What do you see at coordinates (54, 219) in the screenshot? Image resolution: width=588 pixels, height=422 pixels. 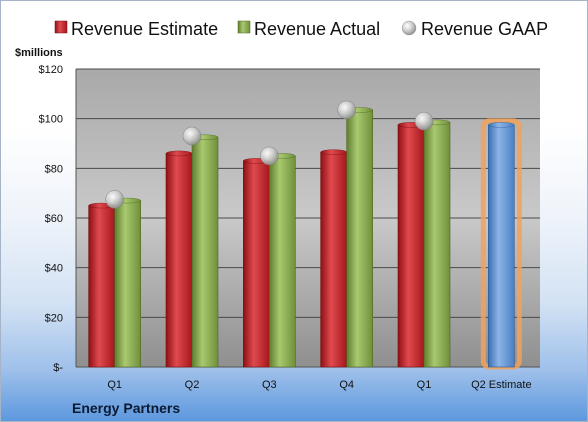 I see `y-tick-label: $60` at bounding box center [54, 219].